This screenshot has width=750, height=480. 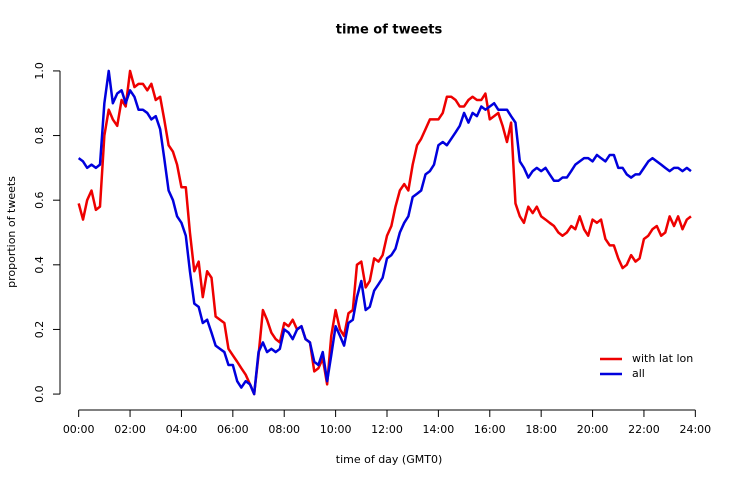 I want to click on x-tick-label: 20:00, so click(x=593, y=429).